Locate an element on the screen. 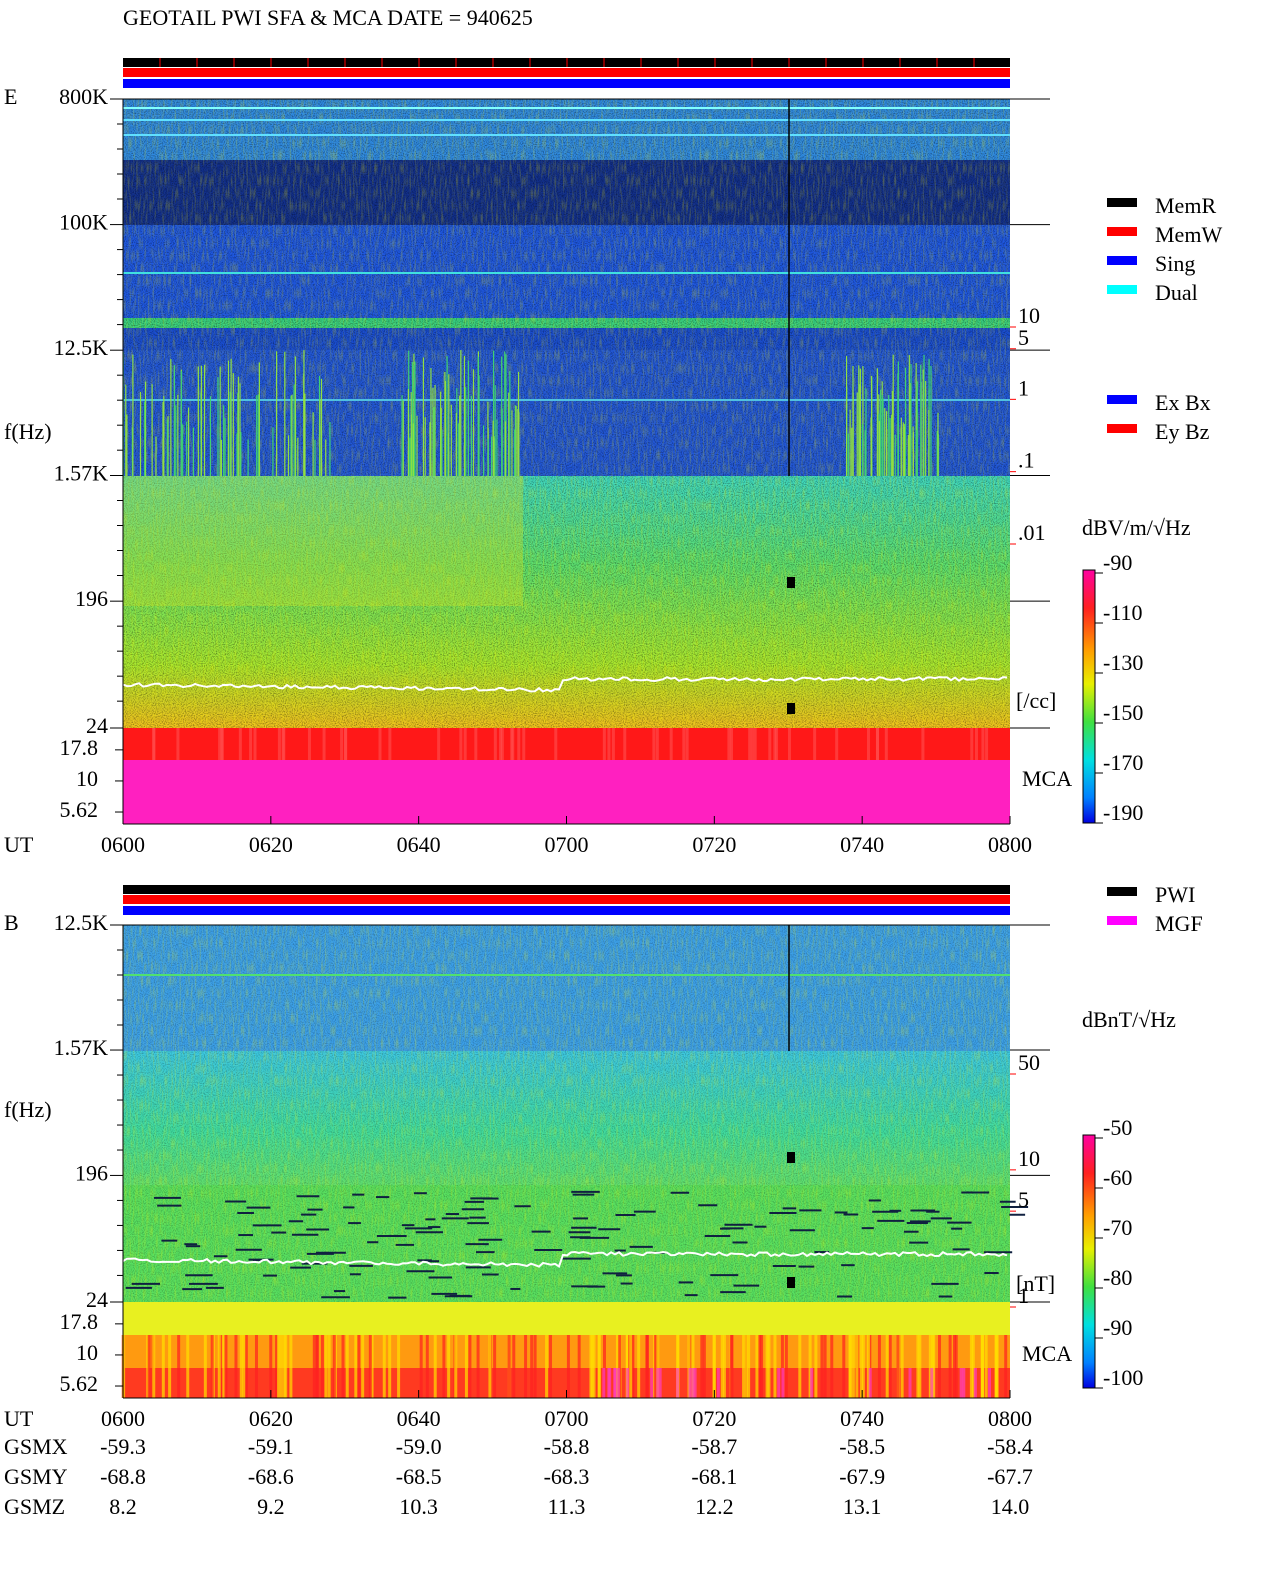 Image resolution: width=1280 pixels, height=1593 pixels. colorbar-tick-label: -80 is located at coordinates (1117, 1277).